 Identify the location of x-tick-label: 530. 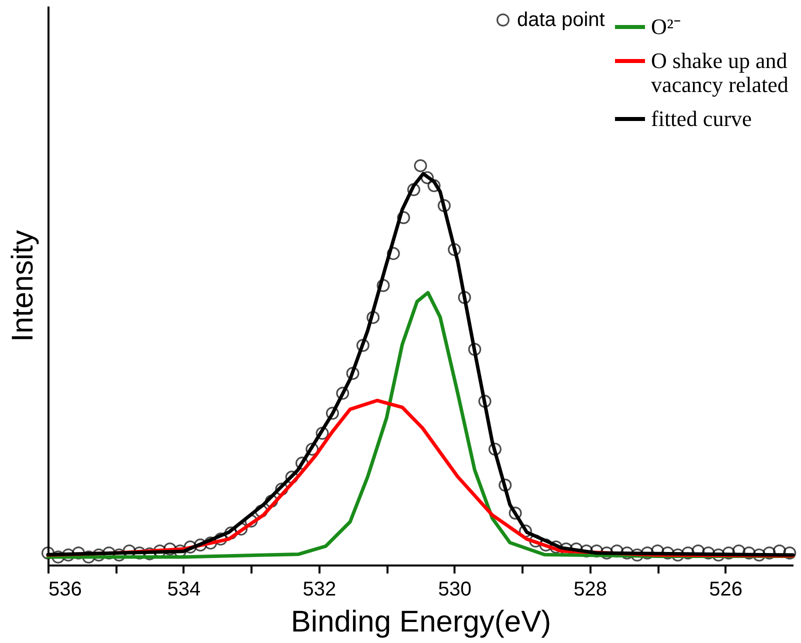
(455, 589).